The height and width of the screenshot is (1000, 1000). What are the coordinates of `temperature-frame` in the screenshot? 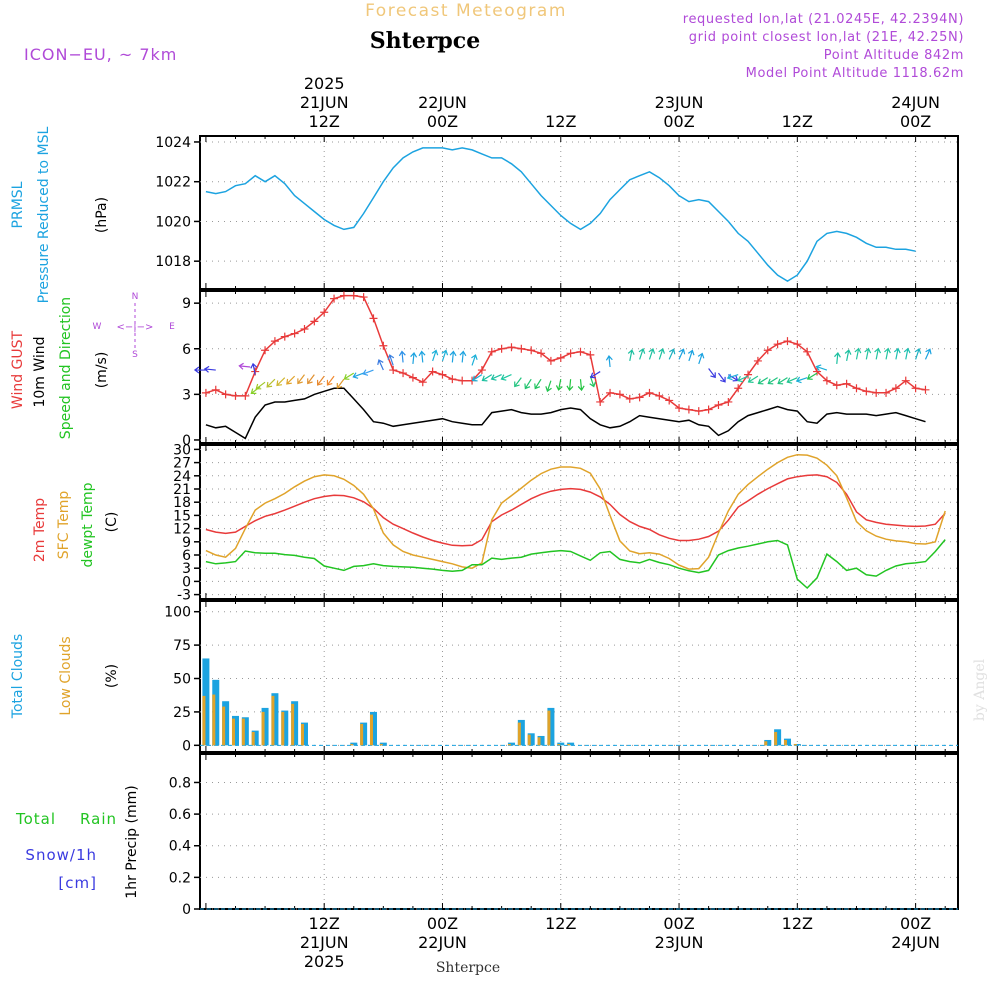 It's located at (579, 522).